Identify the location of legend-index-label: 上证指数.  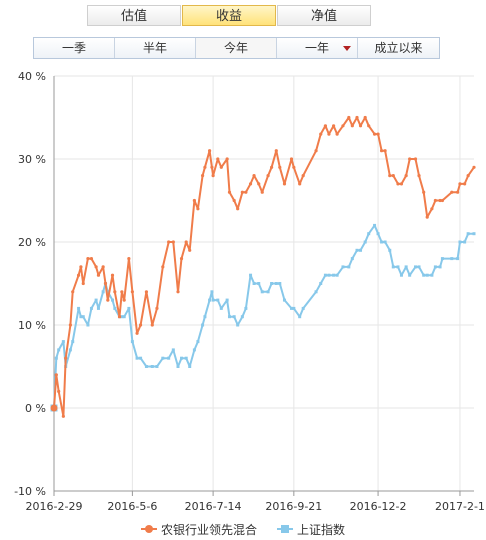
(321, 529).